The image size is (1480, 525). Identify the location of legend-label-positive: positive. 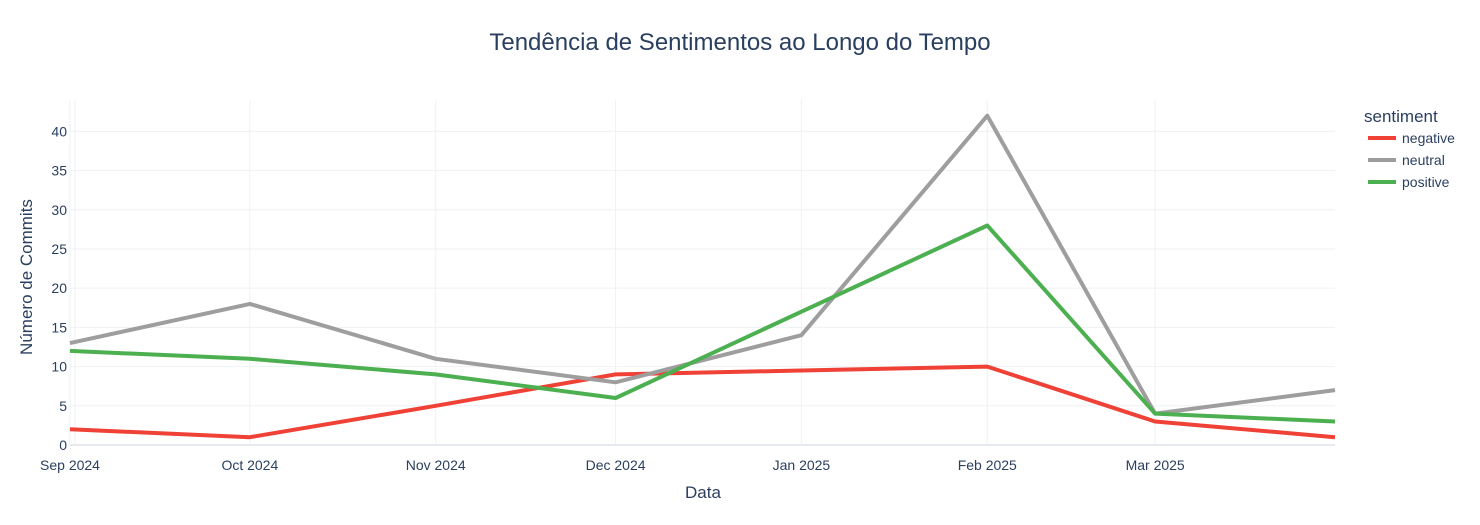
(1426, 182).